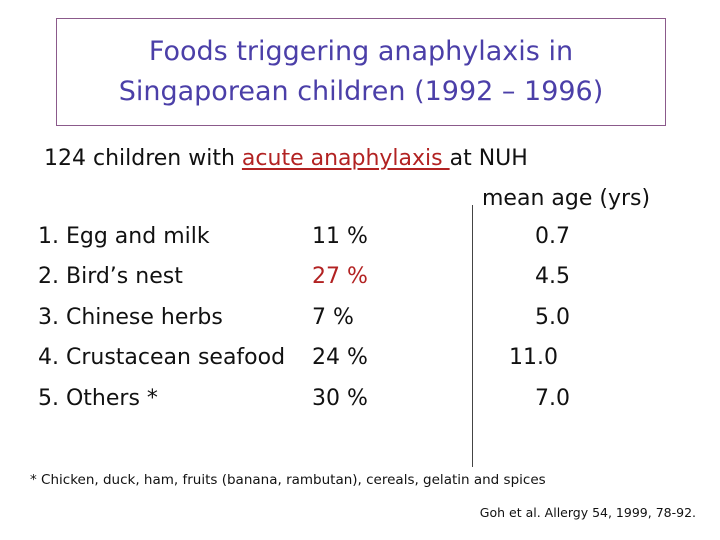 The image size is (720, 540). What do you see at coordinates (143, 158) in the screenshot?
I see `subtitle-prefix: 124 children with` at bounding box center [143, 158].